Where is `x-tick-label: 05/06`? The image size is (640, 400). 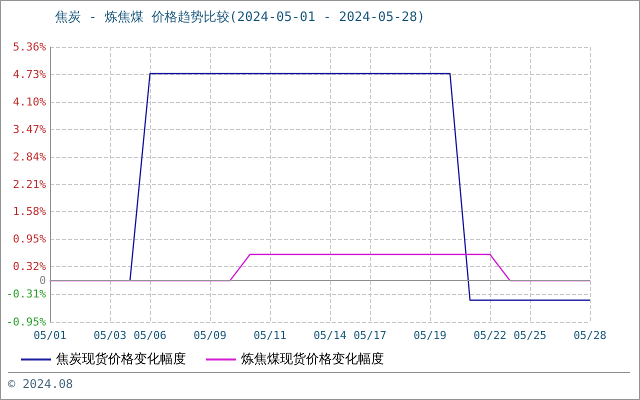
x-tick-label: 05/06 is located at coordinates (150, 335).